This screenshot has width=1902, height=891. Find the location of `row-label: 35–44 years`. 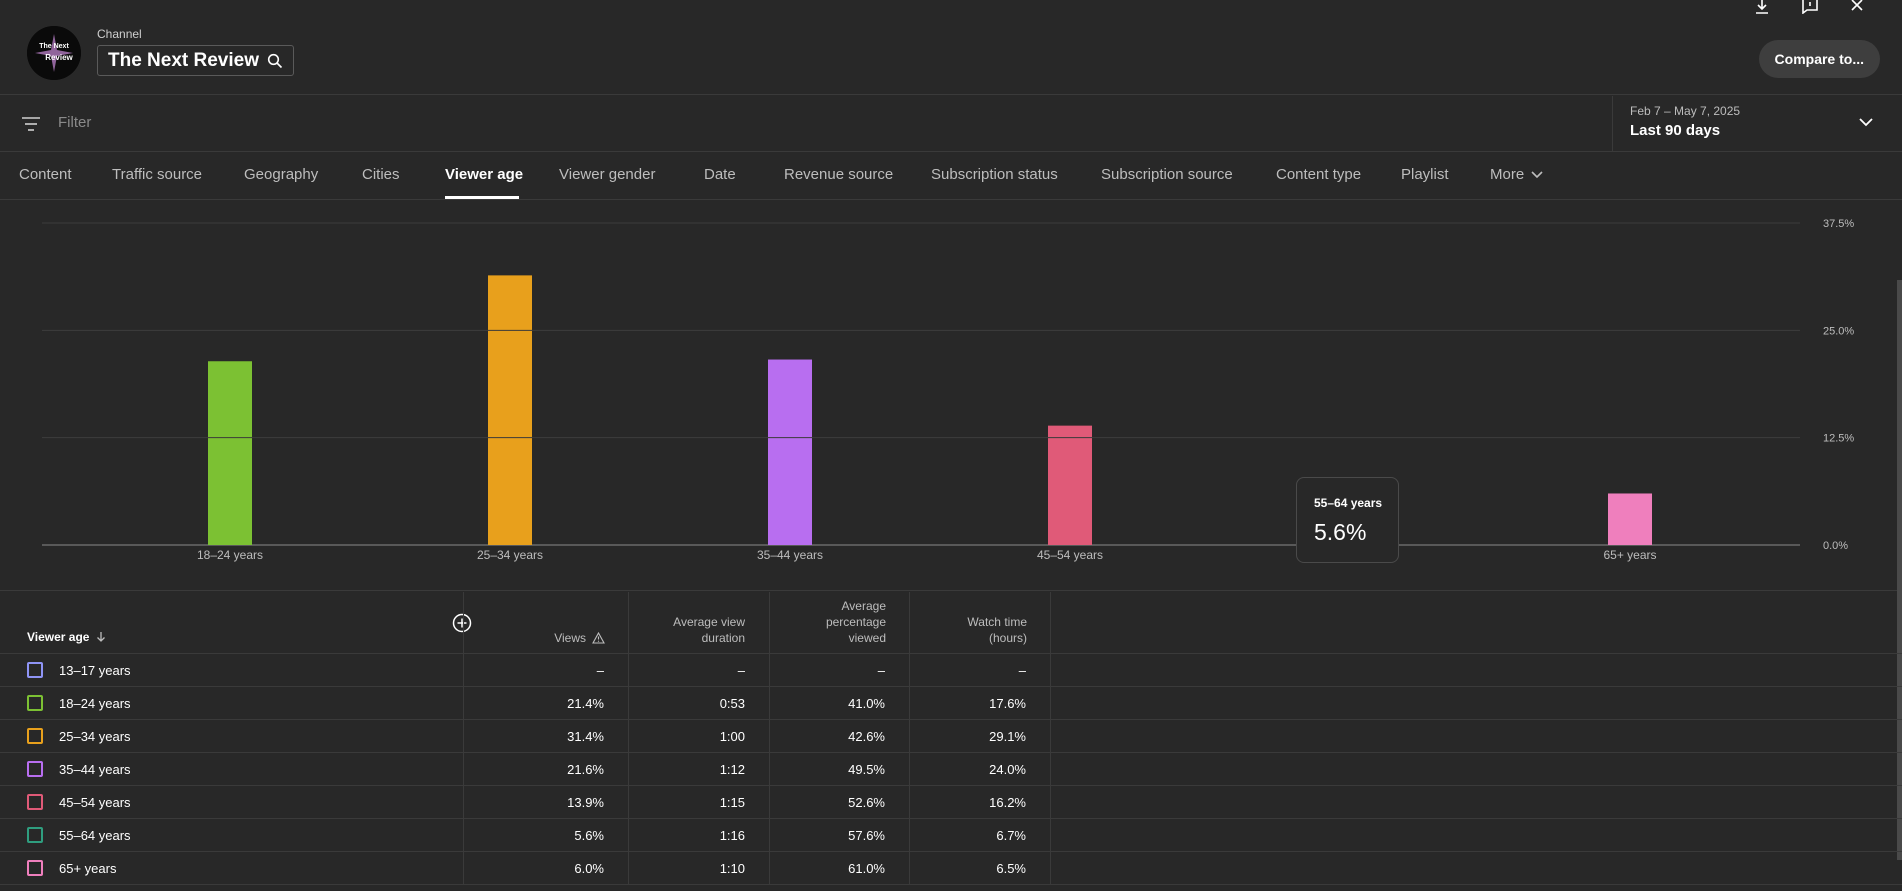

row-label: 35–44 years is located at coordinates (95, 769).